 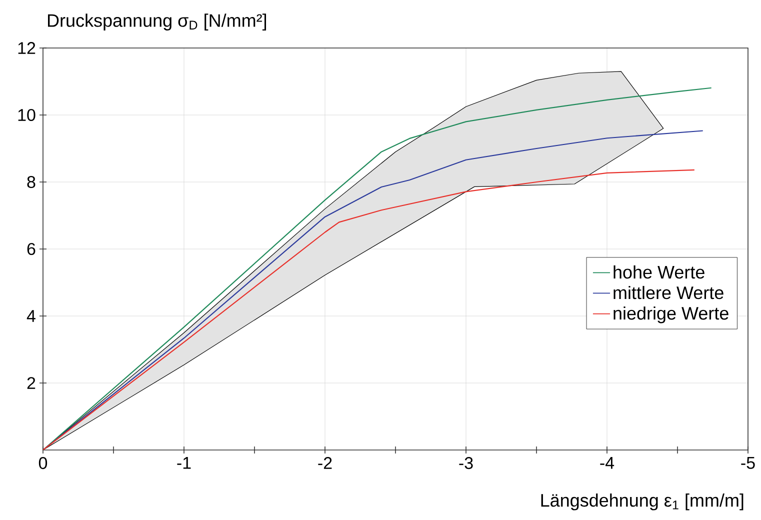 What do you see at coordinates (184, 463) in the screenshot?
I see `x-tick-label: -1` at bounding box center [184, 463].